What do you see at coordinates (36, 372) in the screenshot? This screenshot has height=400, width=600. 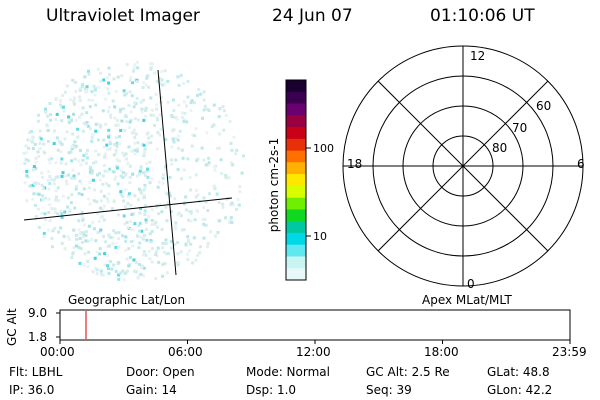 I see `info-flt: Flt: LBHL` at bounding box center [36, 372].